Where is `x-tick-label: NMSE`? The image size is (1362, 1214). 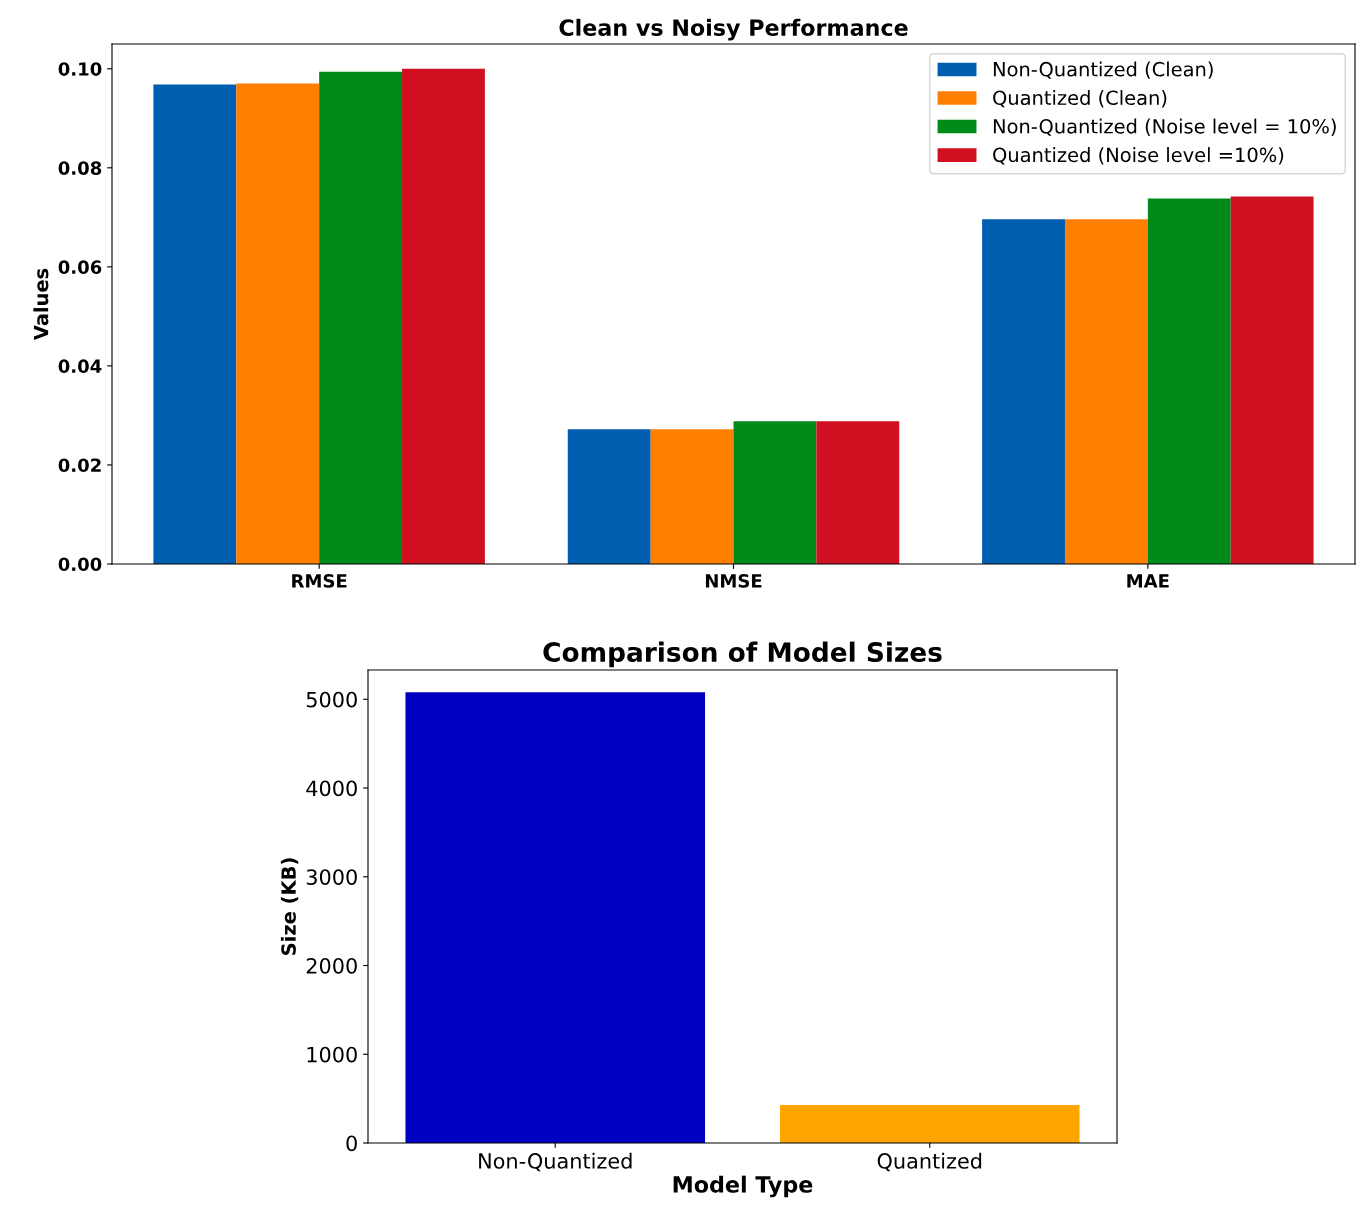 x-tick-label: NMSE is located at coordinates (733, 581).